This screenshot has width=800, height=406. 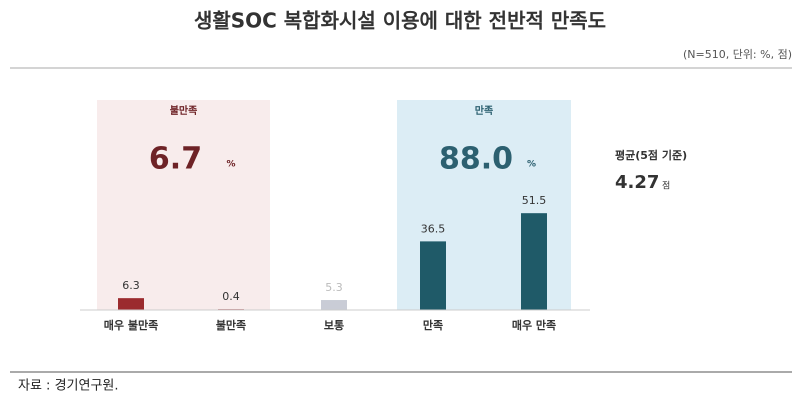 What do you see at coordinates (131, 285) in the screenshot?
I see `value-label: 6.3` at bounding box center [131, 285].